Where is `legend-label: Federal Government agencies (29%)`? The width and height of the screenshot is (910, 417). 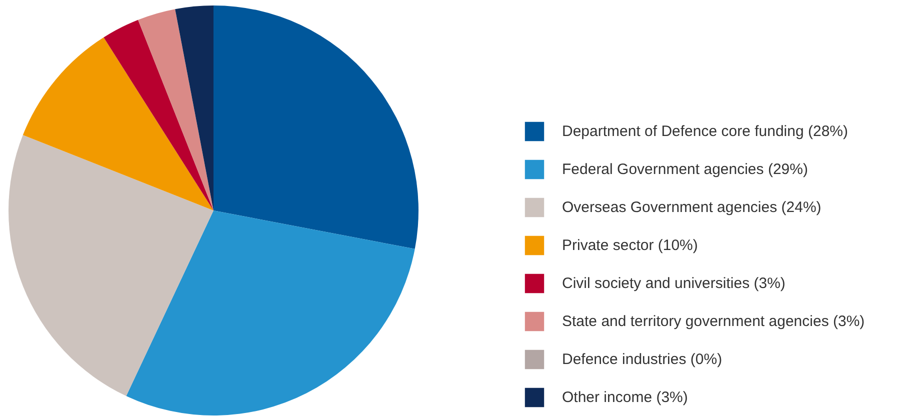
legend-label: Federal Government agencies (29%) is located at coordinates (685, 170).